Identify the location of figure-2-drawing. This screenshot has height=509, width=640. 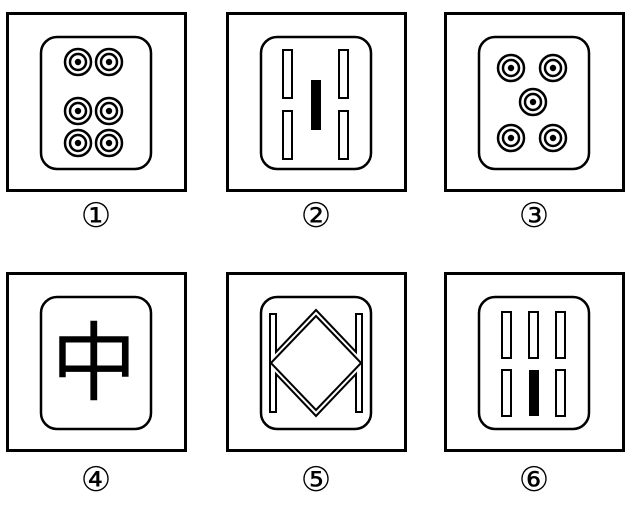
(316, 102).